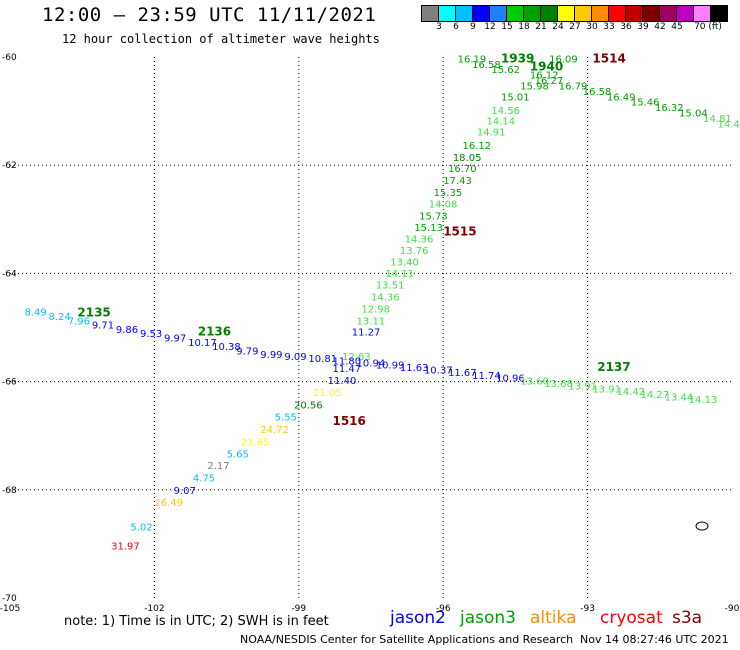 This screenshot has height=650, width=740. I want to click on wave-height-value: 10.38, so click(226, 347).